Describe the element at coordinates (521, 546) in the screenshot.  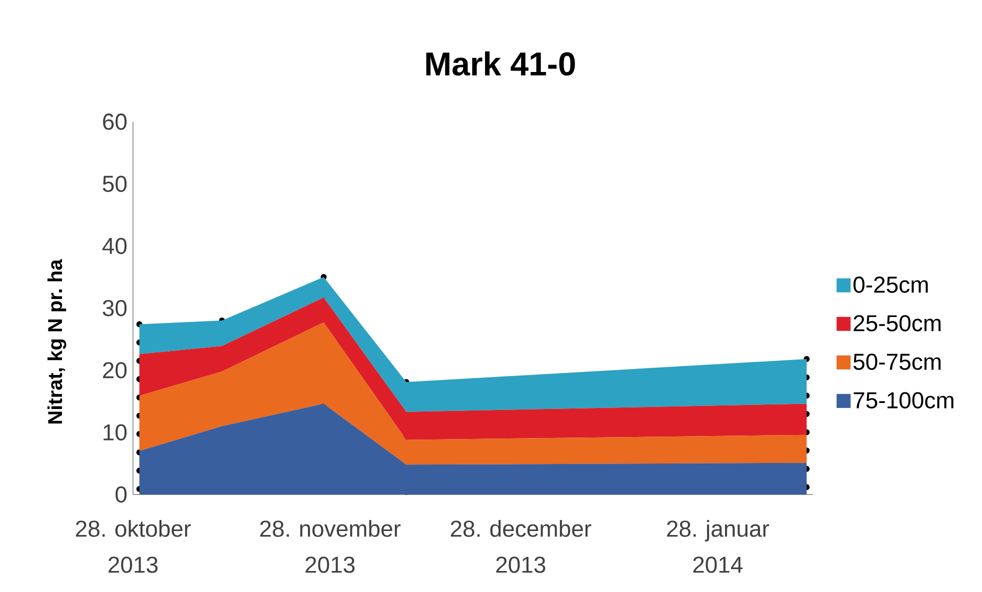
I see `x-tick-label: 28. december 2013` at that location.